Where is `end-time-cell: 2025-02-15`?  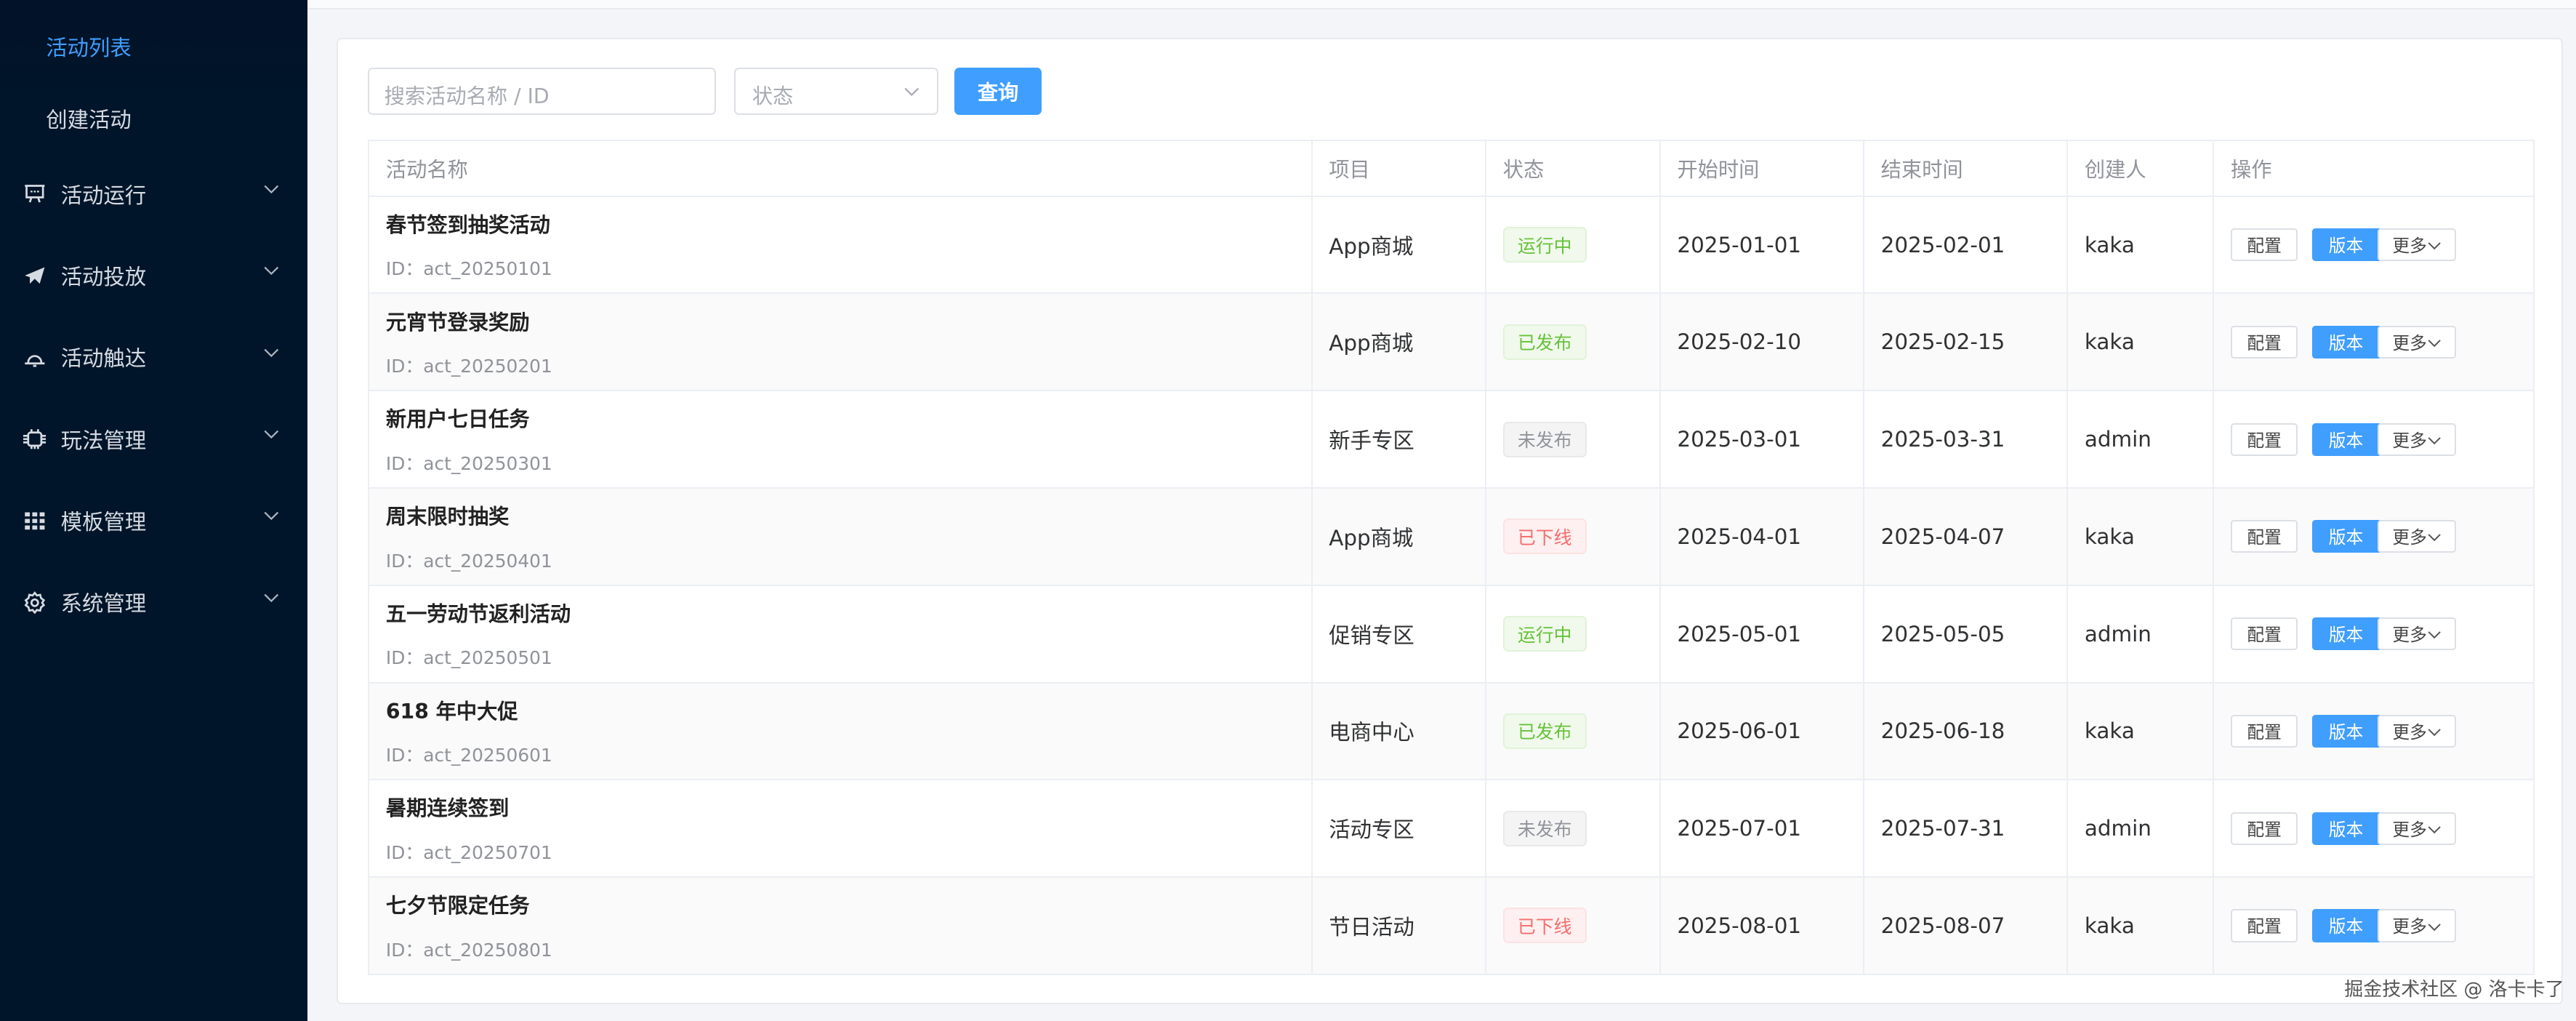
end-time-cell: 2025-02-15 is located at coordinates (1966, 342).